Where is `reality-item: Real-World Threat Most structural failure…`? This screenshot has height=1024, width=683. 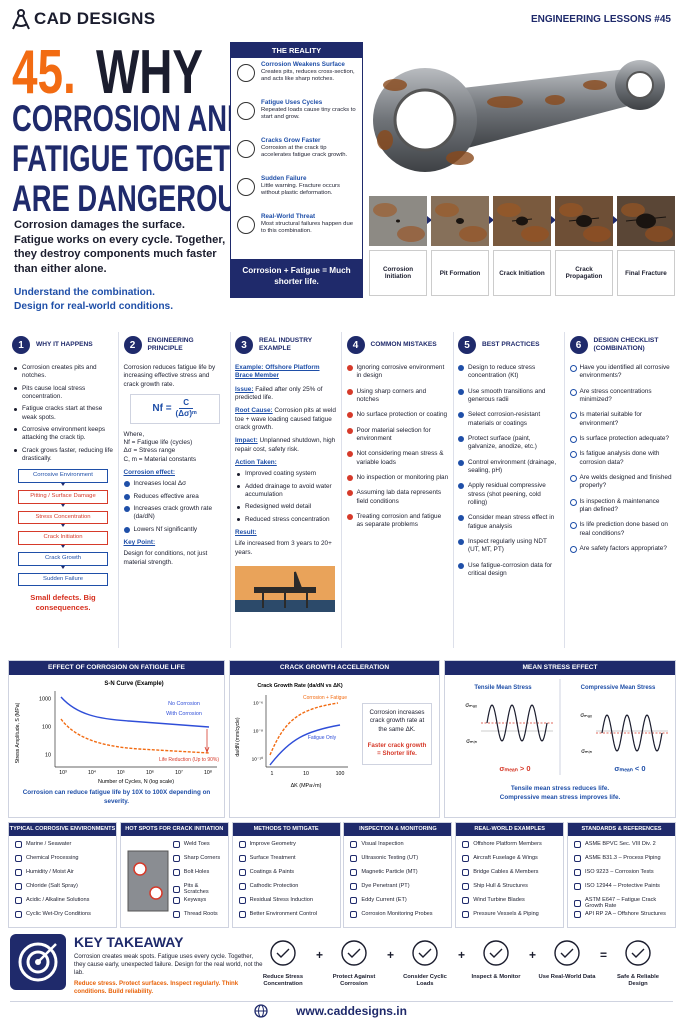
reality-item: Real-World Threat Most structural failure… is located at coordinates (296, 229).